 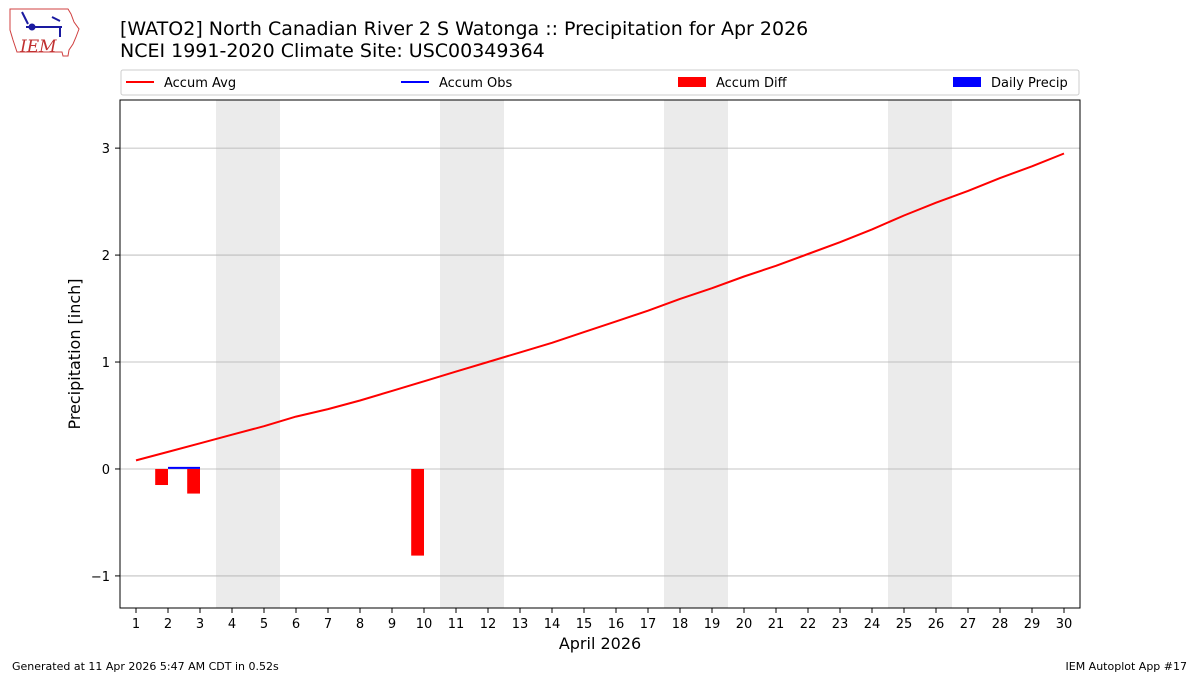 What do you see at coordinates (744, 624) in the screenshot?
I see `x-tick-label: 20` at bounding box center [744, 624].